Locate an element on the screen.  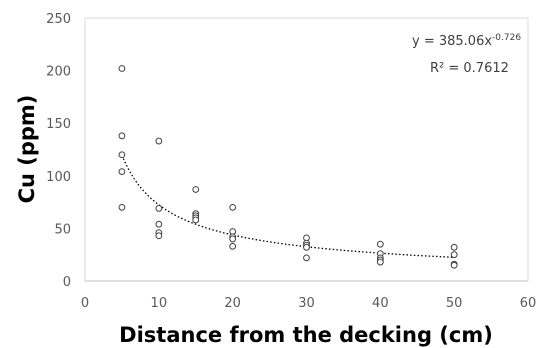
x-tick-label: 10 is located at coordinates (159, 303).